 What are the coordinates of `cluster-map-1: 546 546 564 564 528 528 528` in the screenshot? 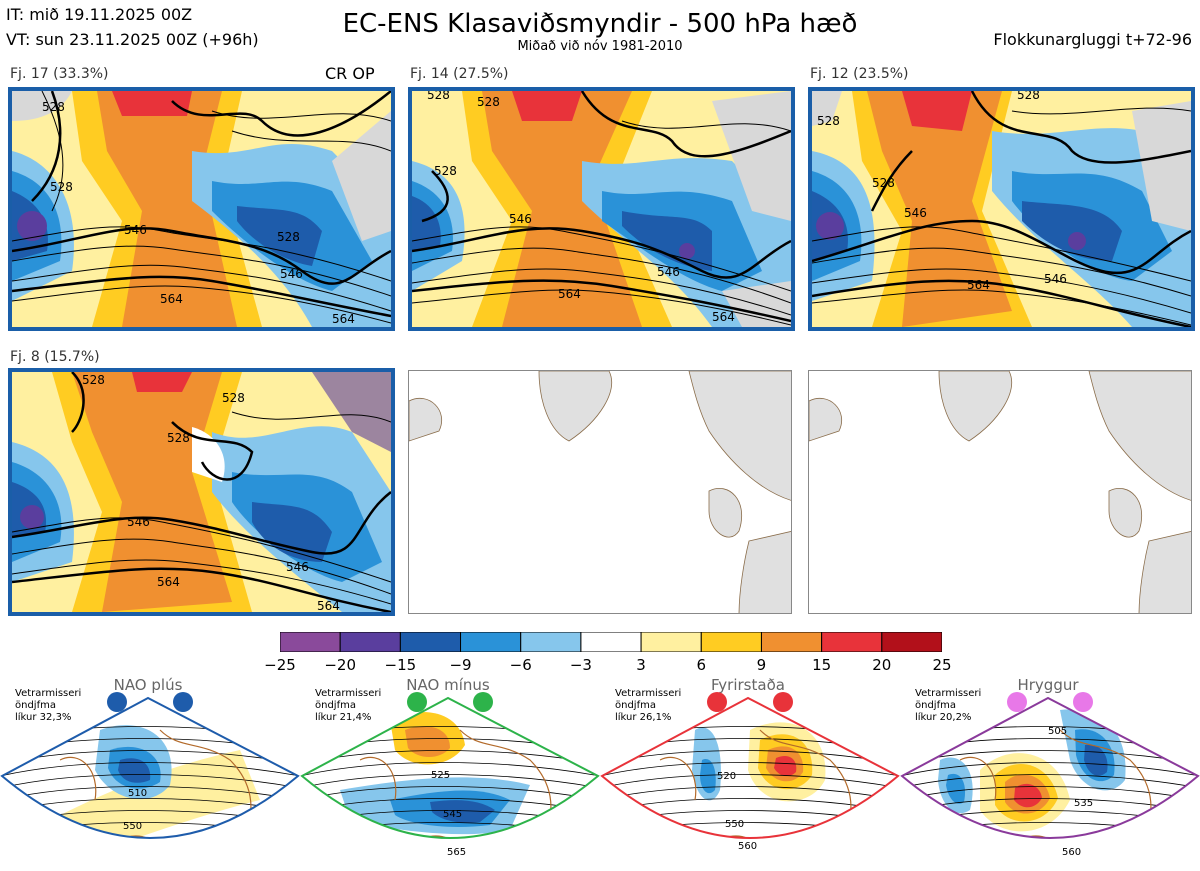 It's located at (201, 209).